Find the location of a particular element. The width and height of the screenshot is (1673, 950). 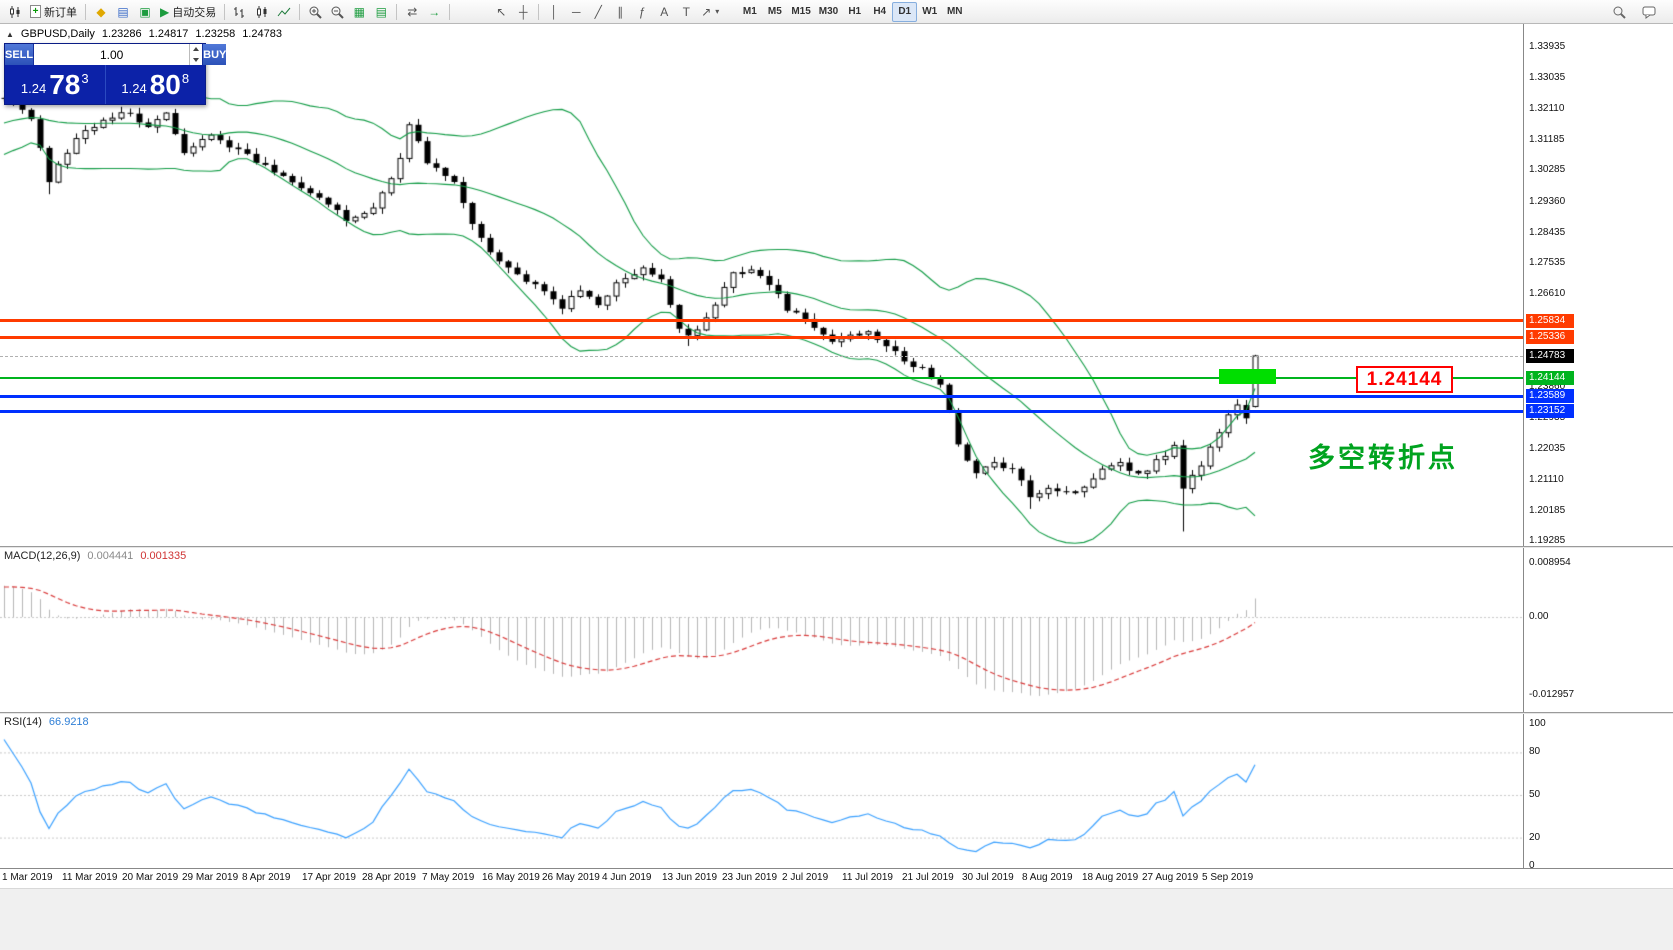

date-tick-label: 29 Mar 2019 is located at coordinates (210, 877).